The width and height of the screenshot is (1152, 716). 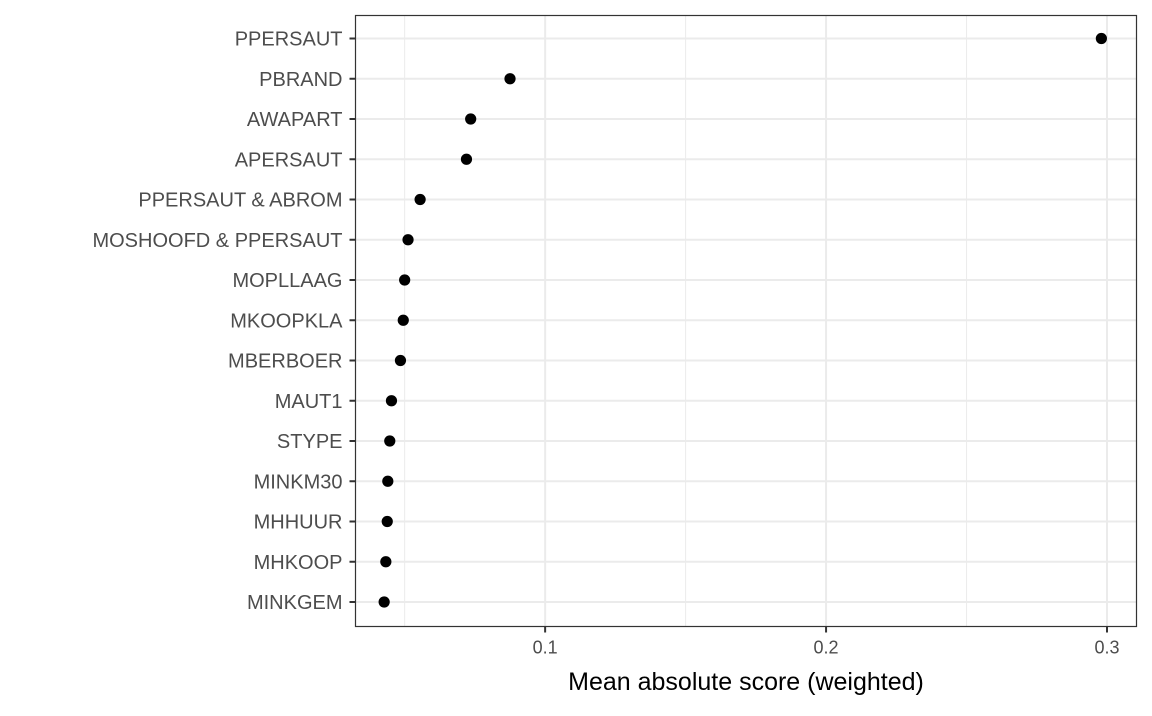 I want to click on y-tick-label: PBRAND, so click(x=300, y=80).